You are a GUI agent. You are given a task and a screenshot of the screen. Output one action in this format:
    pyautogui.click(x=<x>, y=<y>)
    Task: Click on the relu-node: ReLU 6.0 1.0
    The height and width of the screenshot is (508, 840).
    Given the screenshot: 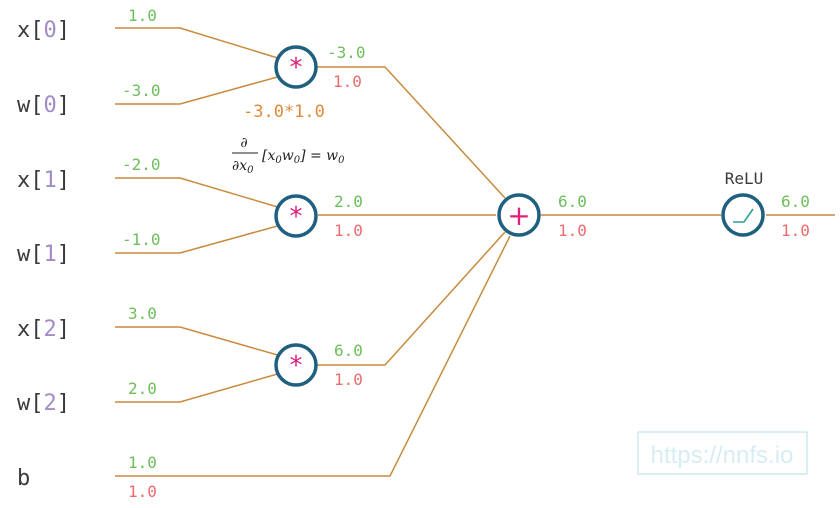 What is the action you would take?
    pyautogui.click(x=765, y=204)
    